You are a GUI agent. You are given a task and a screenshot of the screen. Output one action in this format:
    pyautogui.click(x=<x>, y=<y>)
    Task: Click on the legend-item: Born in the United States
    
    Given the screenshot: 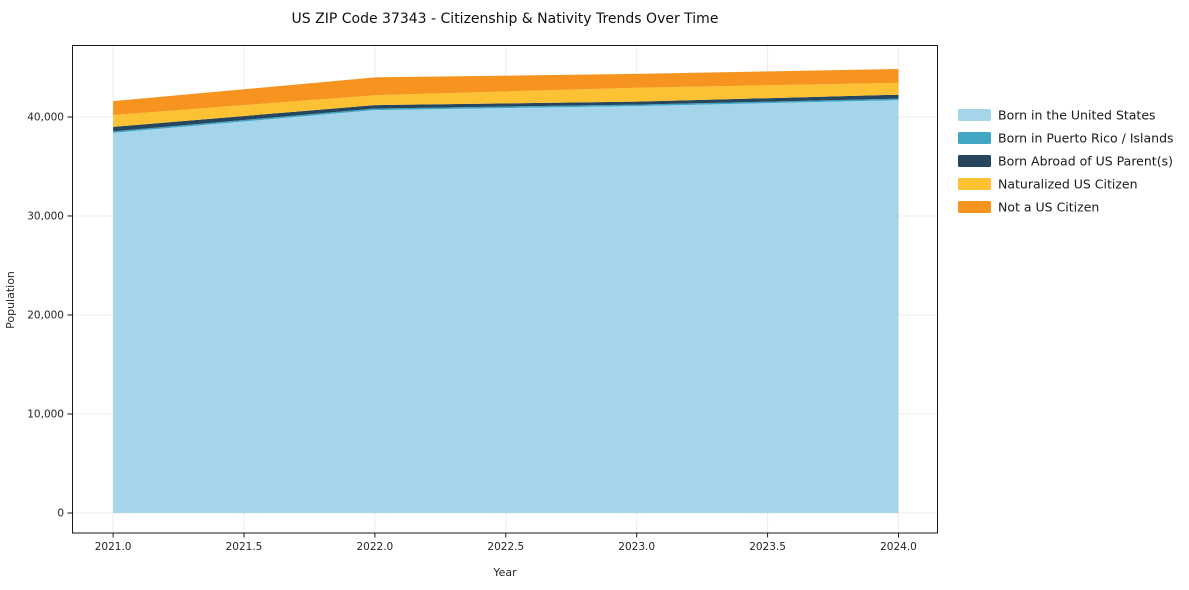 What is the action you would take?
    pyautogui.click(x=1057, y=115)
    